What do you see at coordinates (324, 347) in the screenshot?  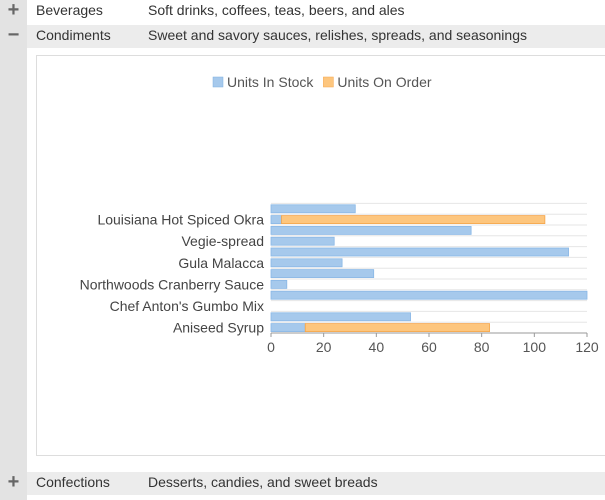 I see `x-tick-label: 20` at bounding box center [324, 347].